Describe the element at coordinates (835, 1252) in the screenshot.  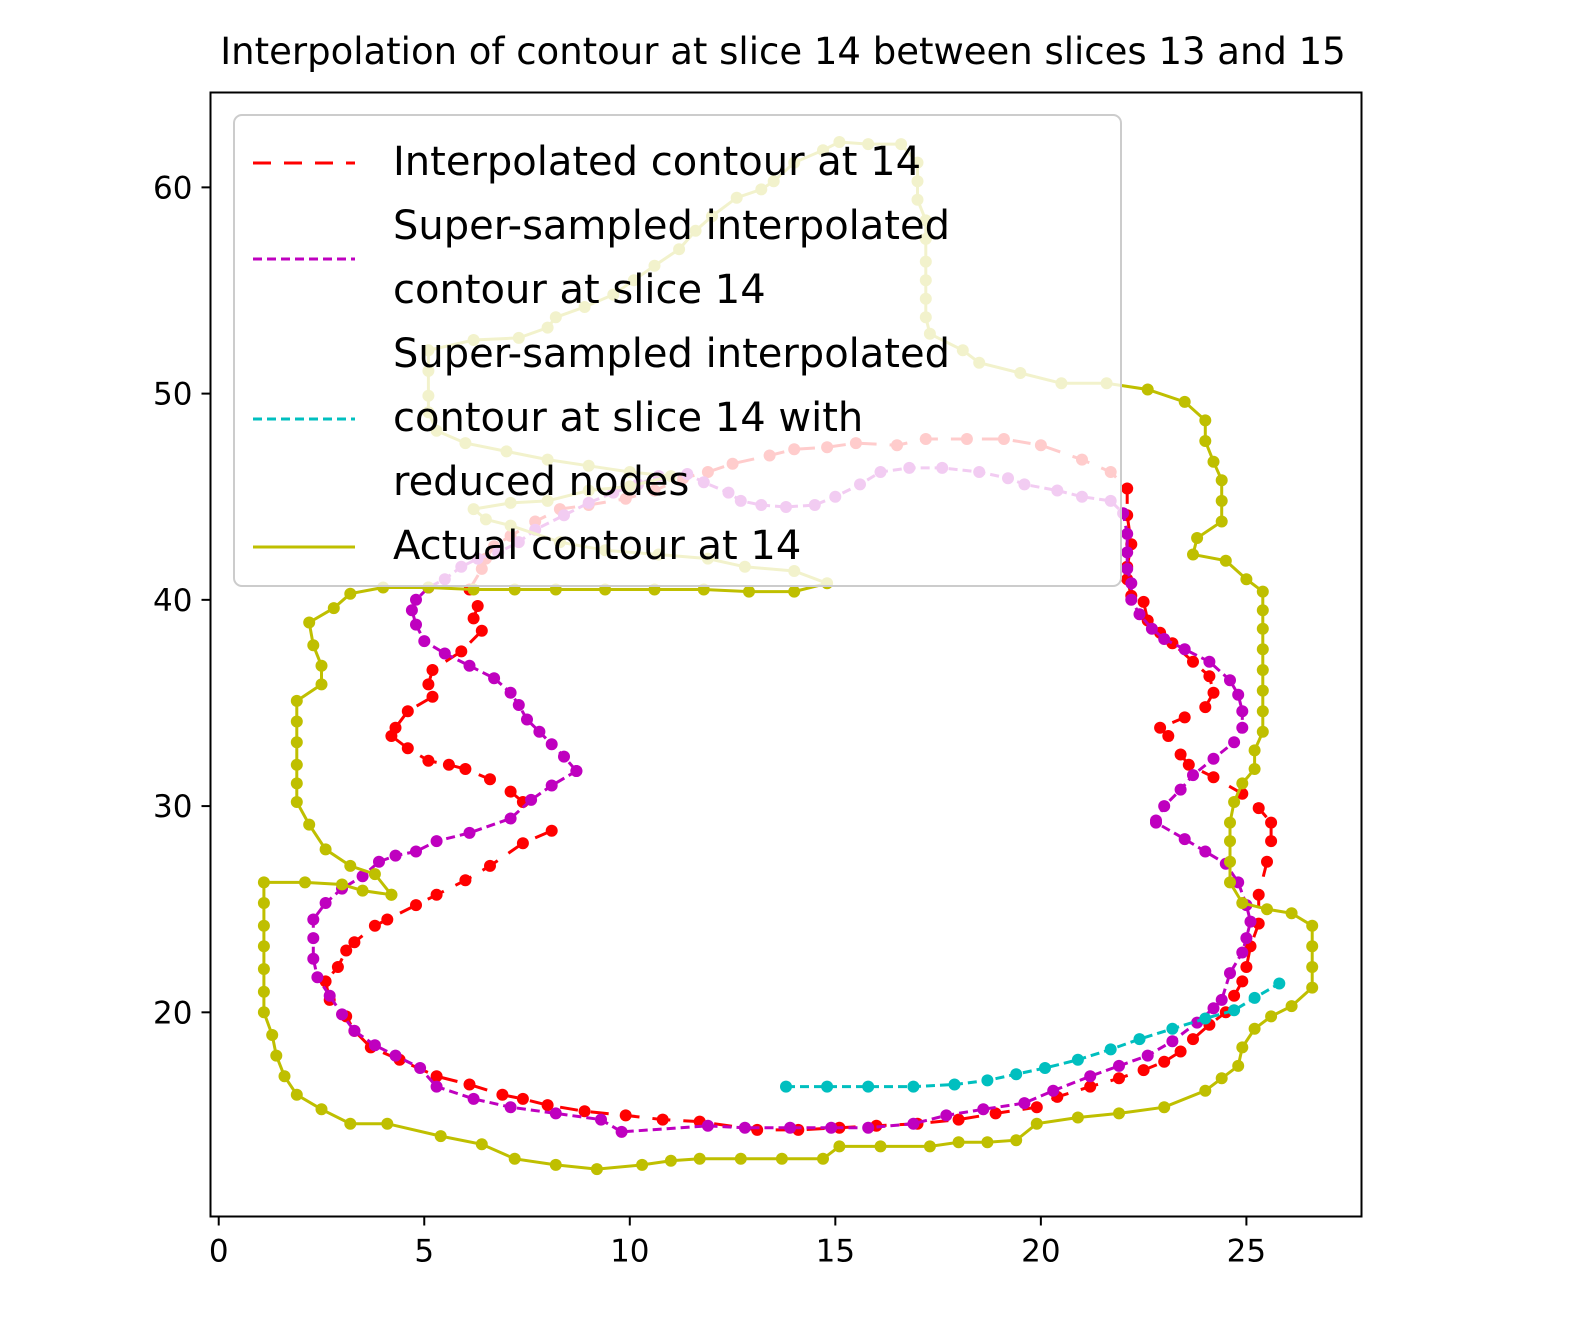
I see `x-tick-label: 15` at that location.